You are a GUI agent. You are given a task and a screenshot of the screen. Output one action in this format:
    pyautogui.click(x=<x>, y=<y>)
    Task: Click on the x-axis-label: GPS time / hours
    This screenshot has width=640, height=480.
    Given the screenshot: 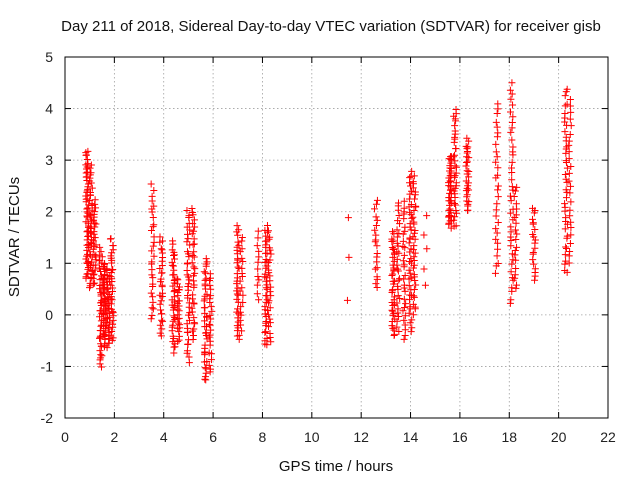 What is the action you would take?
    pyautogui.click(x=336, y=466)
    